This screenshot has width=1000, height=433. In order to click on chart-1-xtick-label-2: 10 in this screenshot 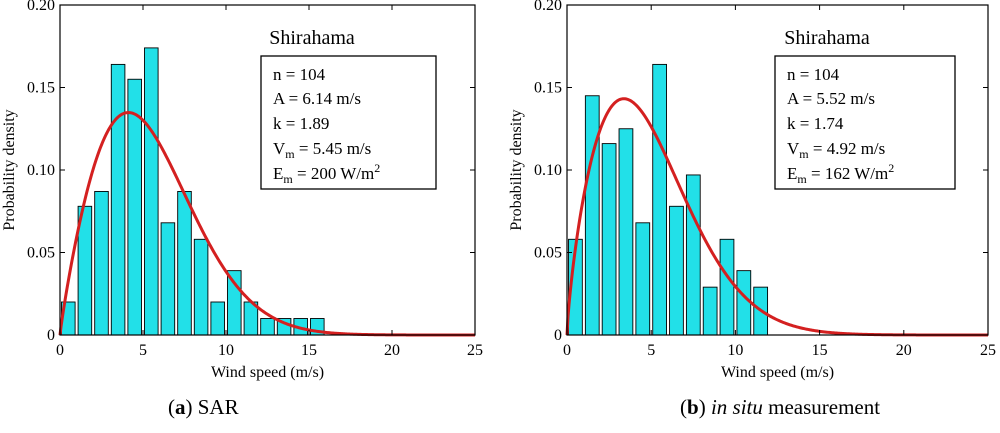, I will do `click(735, 350)`.